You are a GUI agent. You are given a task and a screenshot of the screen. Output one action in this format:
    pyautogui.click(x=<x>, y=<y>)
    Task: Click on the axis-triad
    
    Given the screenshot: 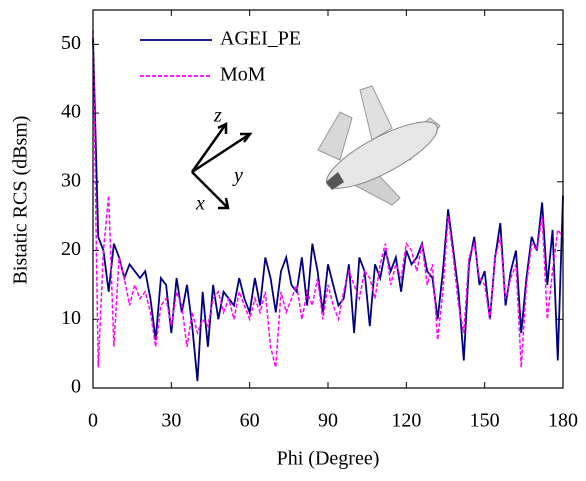 What is the action you would take?
    pyautogui.click(x=221, y=165)
    